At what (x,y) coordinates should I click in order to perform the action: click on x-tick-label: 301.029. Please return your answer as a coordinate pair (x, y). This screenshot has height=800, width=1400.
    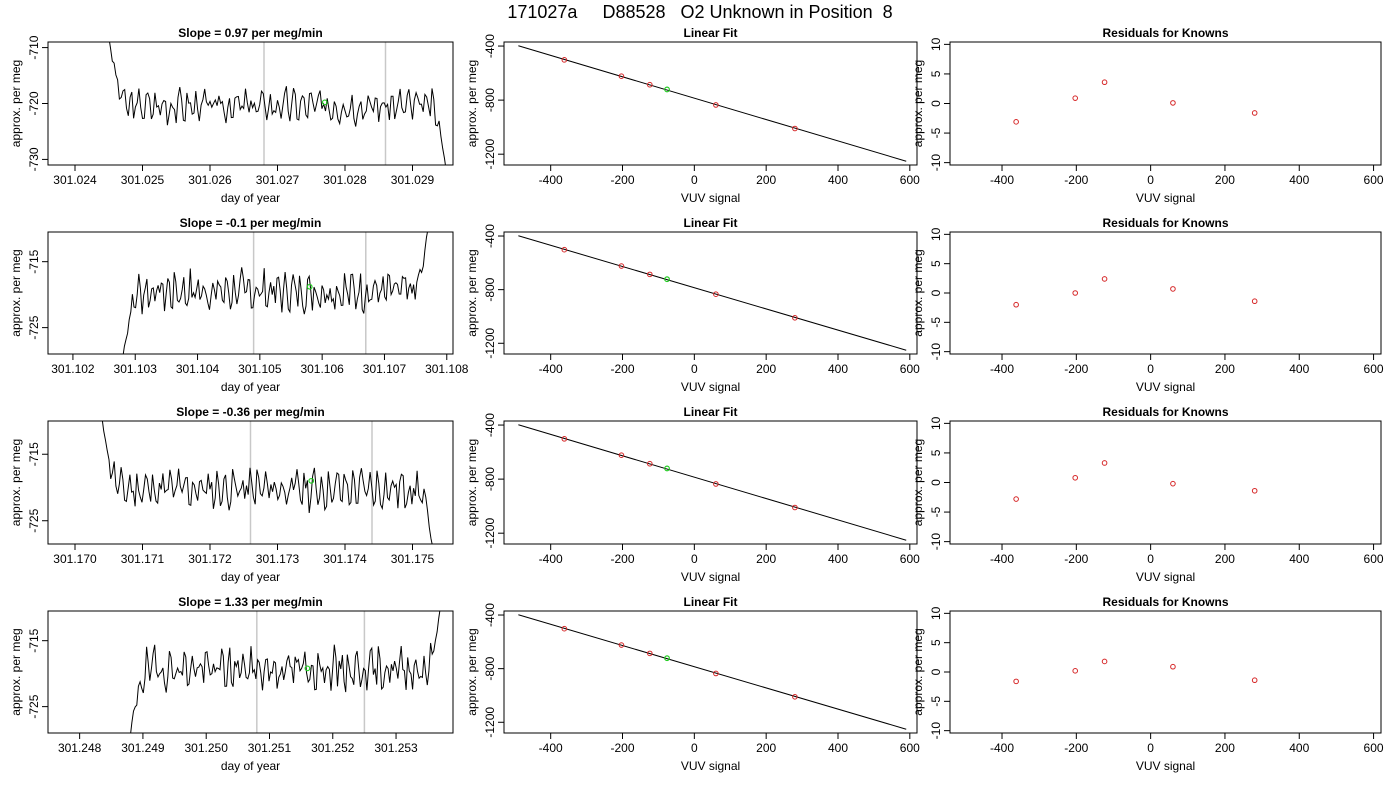
    Looking at the image, I should click on (413, 180).